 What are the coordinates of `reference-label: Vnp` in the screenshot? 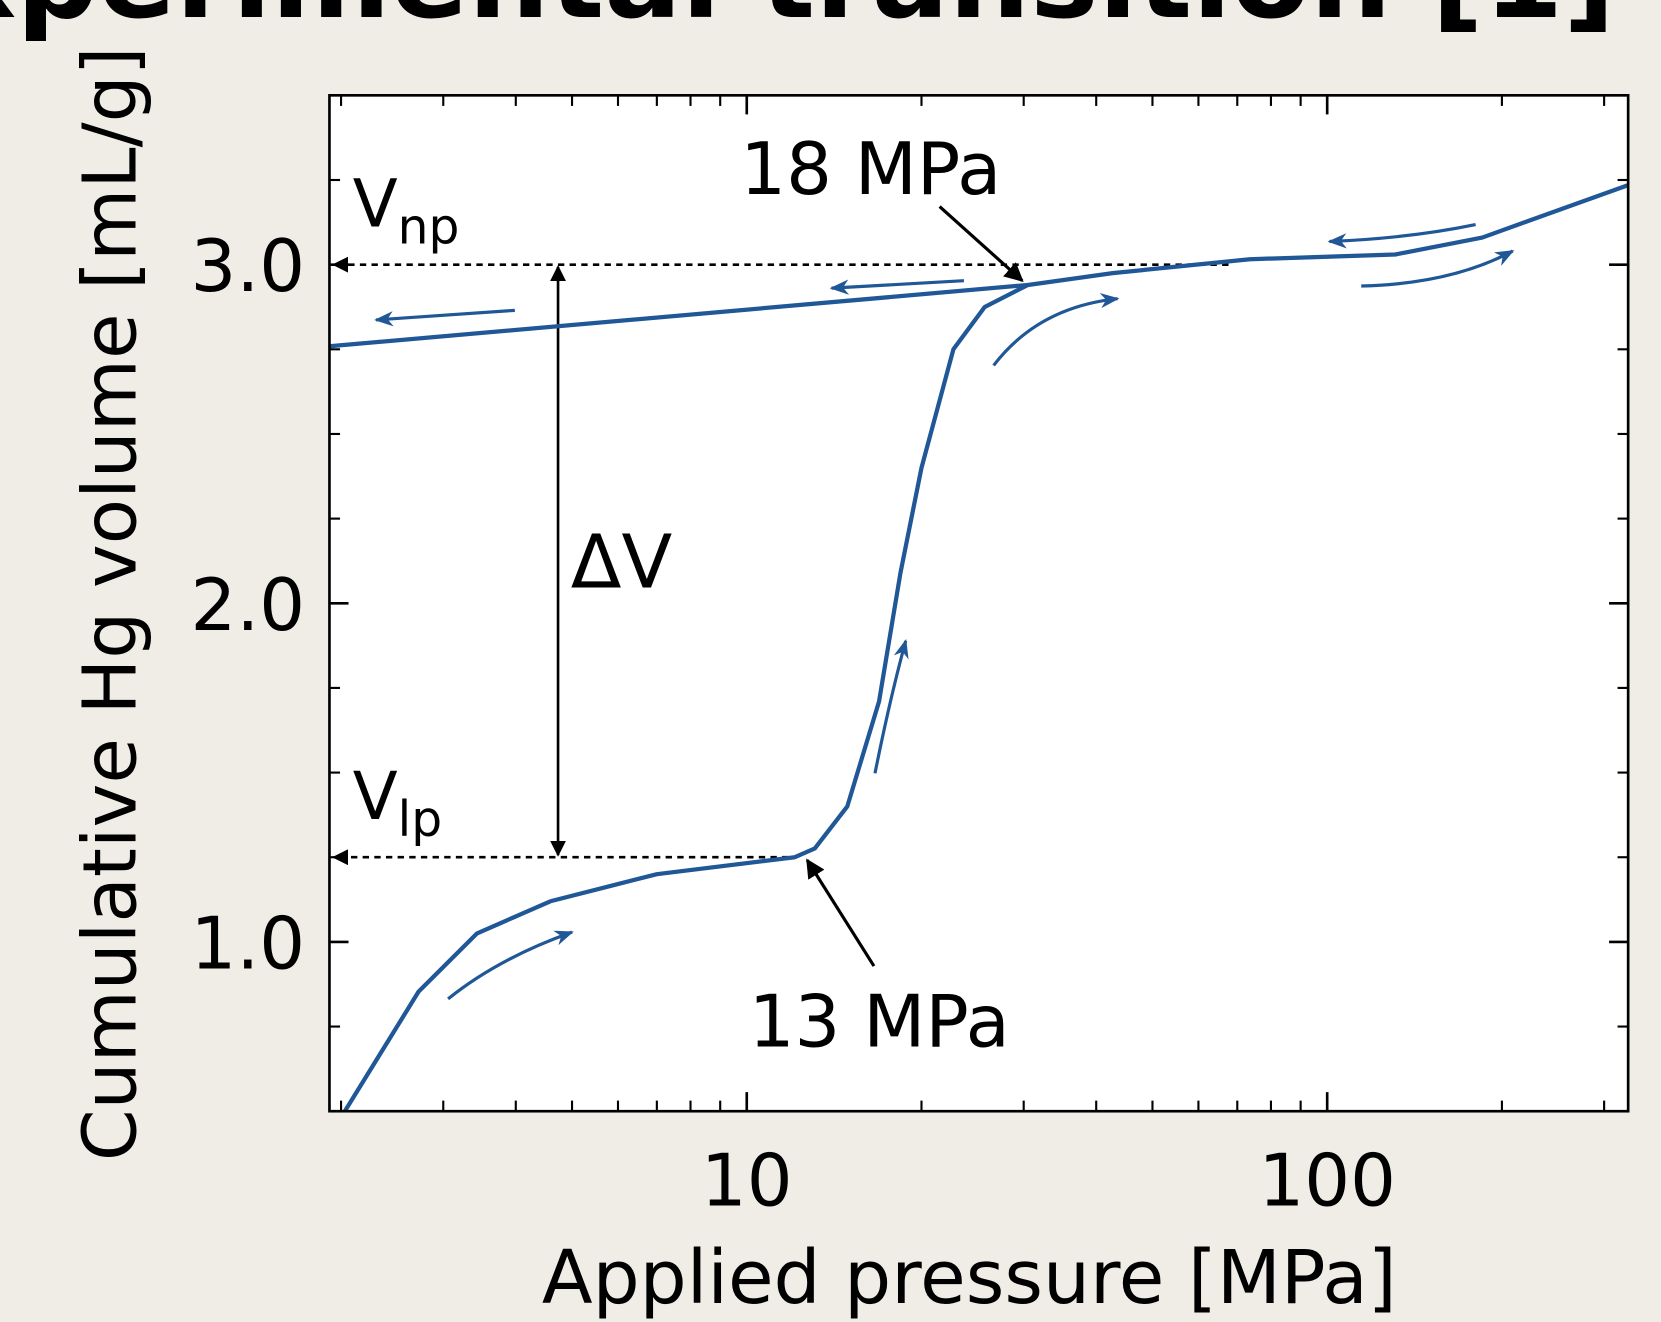 It's located at (406, 211).